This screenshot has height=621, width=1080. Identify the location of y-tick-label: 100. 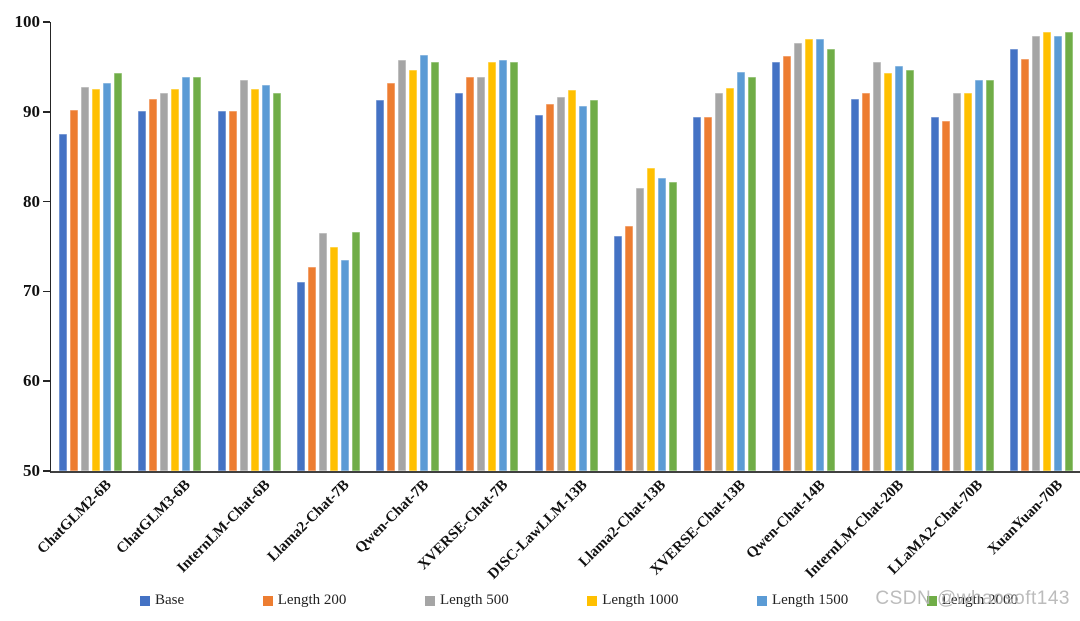
(27, 21).